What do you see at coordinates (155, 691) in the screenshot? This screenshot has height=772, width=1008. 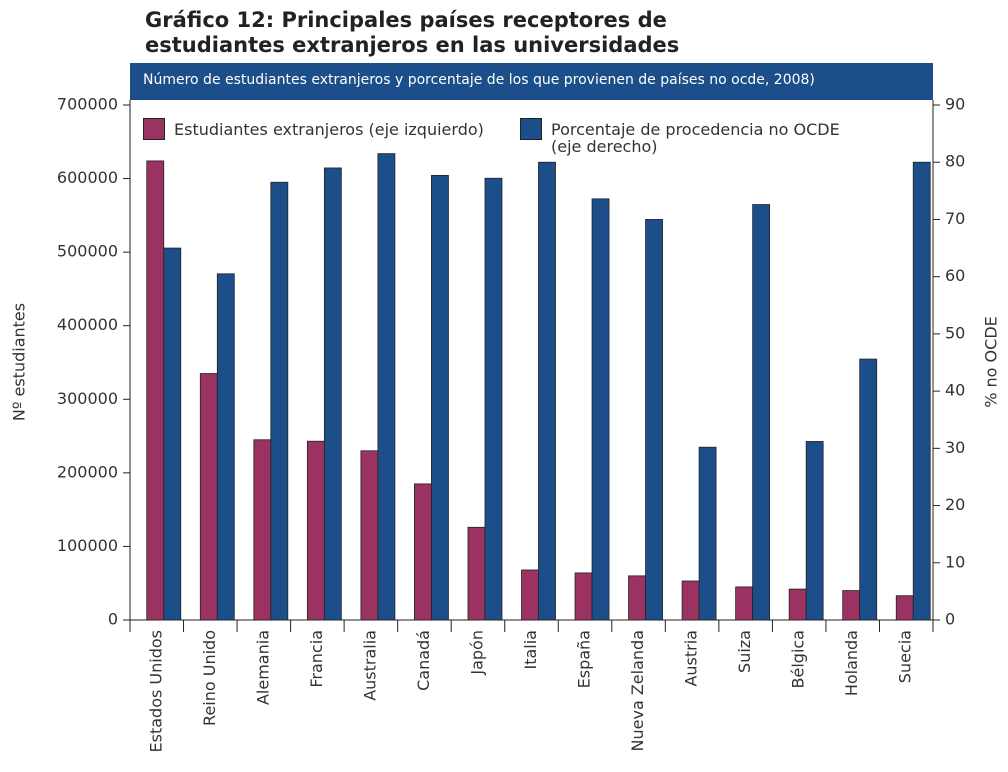 I see `x-tick-label: Estados Unidos` at bounding box center [155, 691].